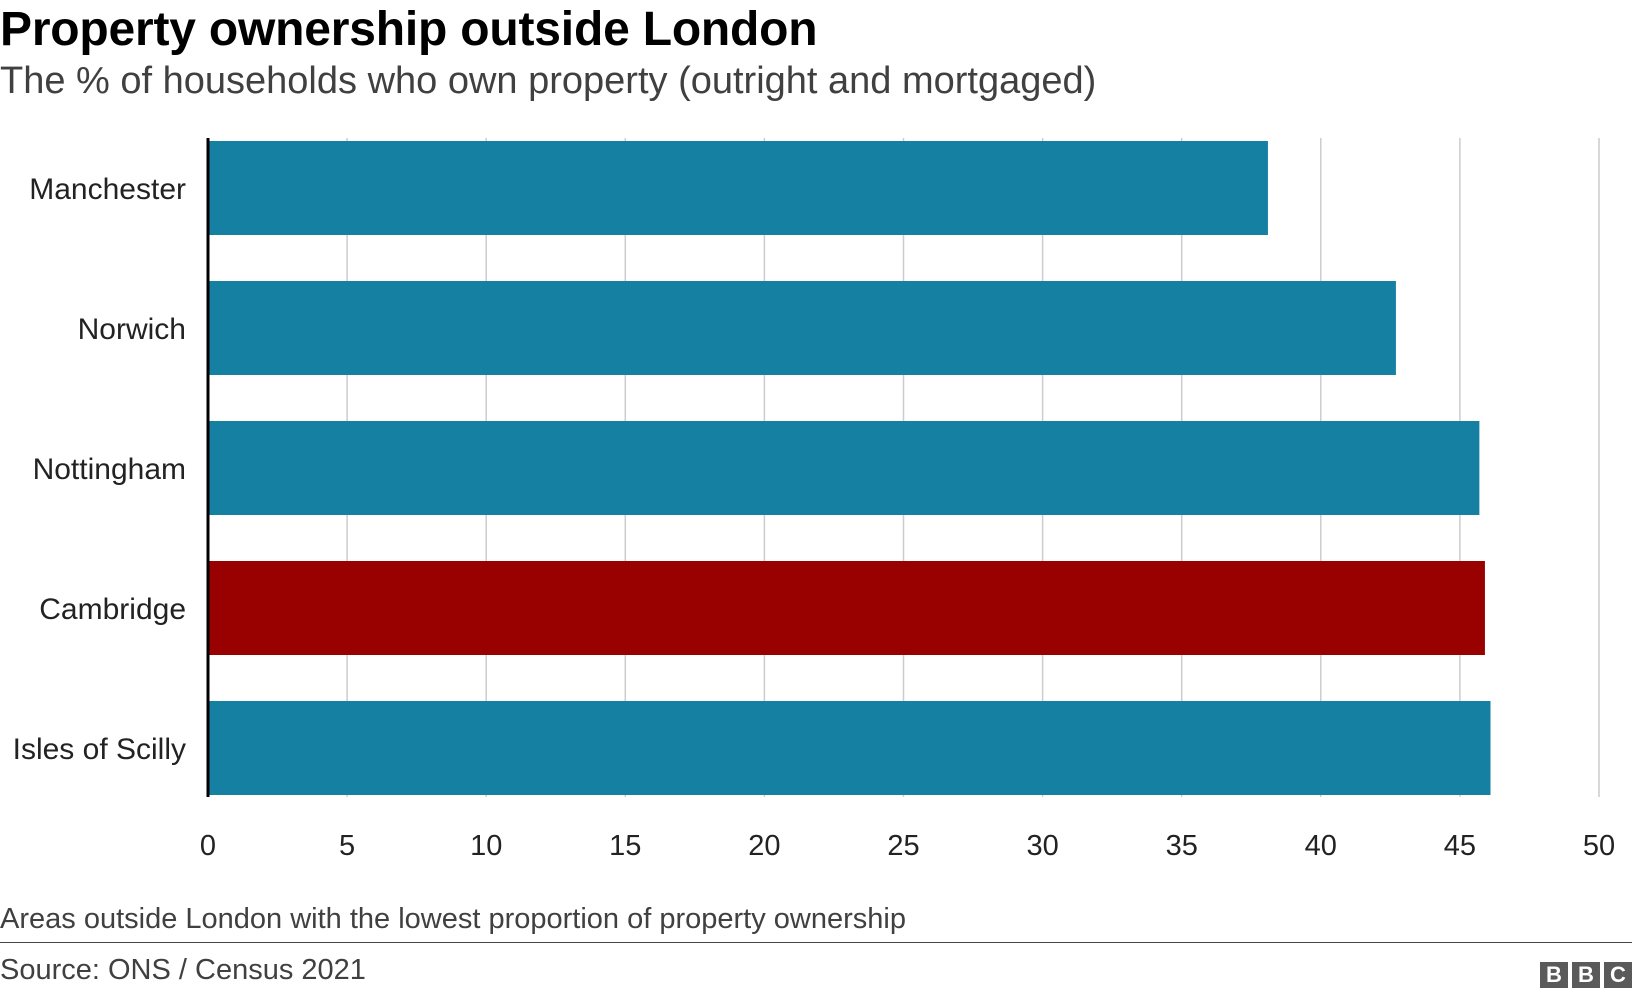  I want to click on bbc-logo: B B C, so click(1586, 975).